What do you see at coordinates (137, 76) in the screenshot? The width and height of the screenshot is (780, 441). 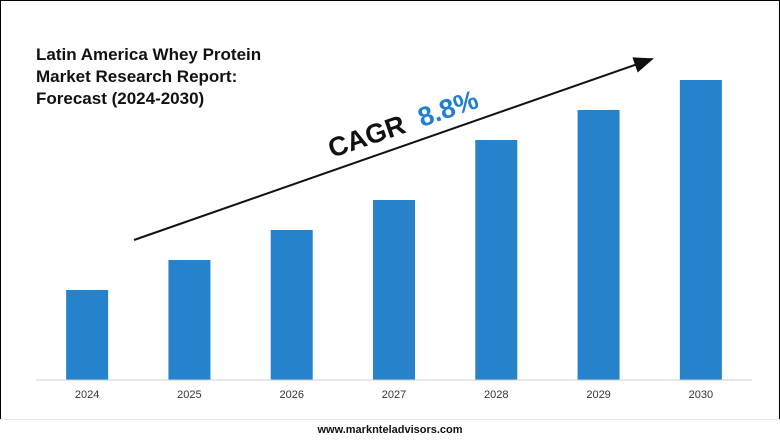 I see `title-line-2: Market Research Report:` at bounding box center [137, 76].